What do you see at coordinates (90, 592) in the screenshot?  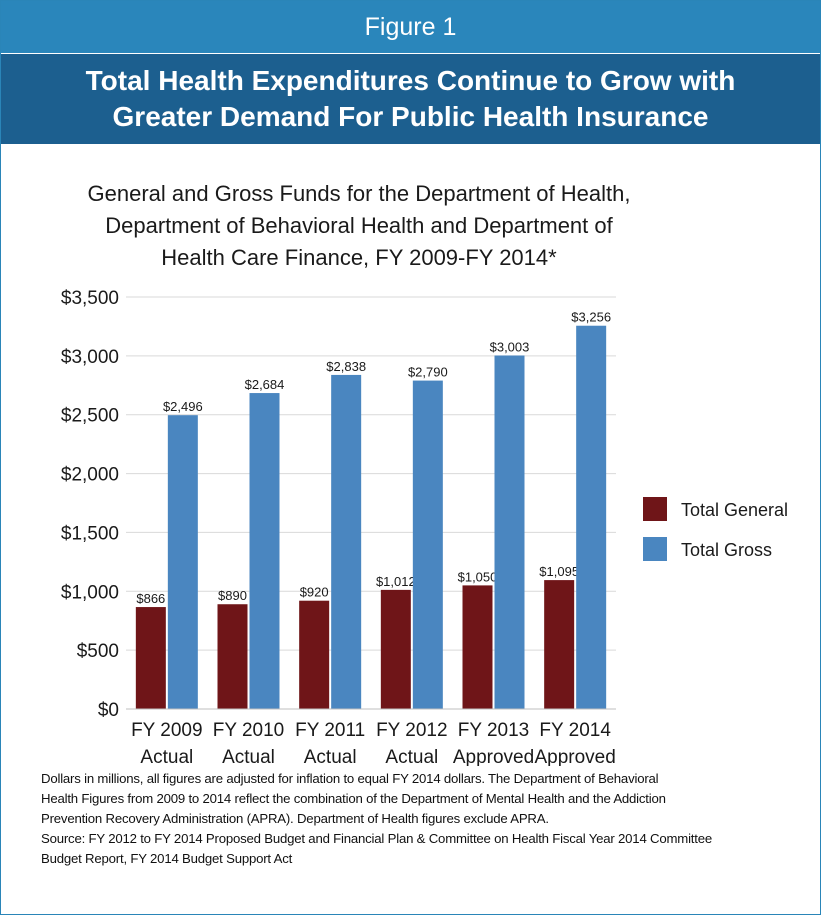 I see `y-tick-label: $1,000` at bounding box center [90, 592].